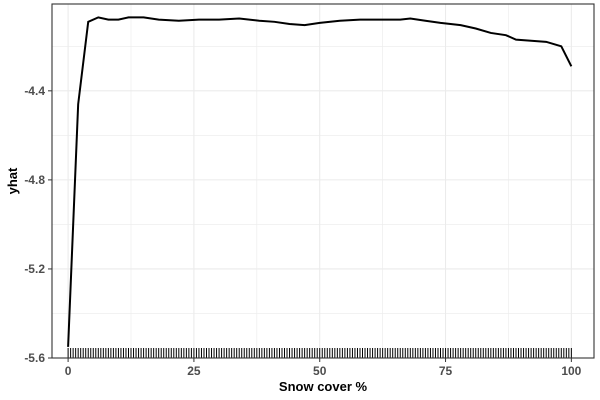 The height and width of the screenshot is (400, 600). I want to click on x-tick-label: 25, so click(194, 371).